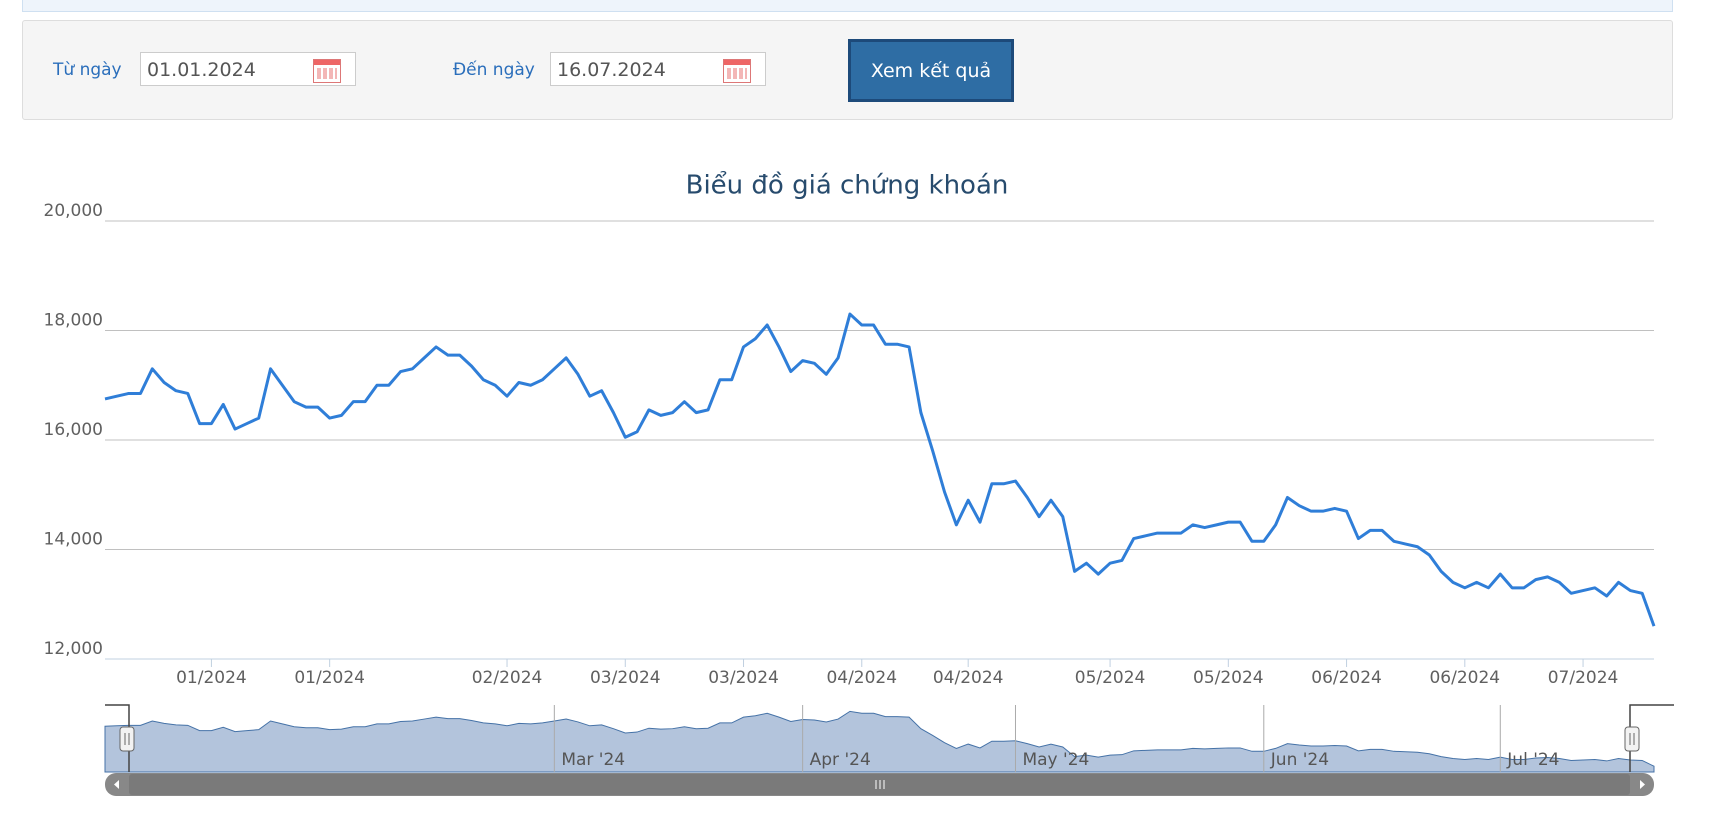  What do you see at coordinates (73, 649) in the screenshot?
I see `y-tick-label: 12,000` at bounding box center [73, 649].